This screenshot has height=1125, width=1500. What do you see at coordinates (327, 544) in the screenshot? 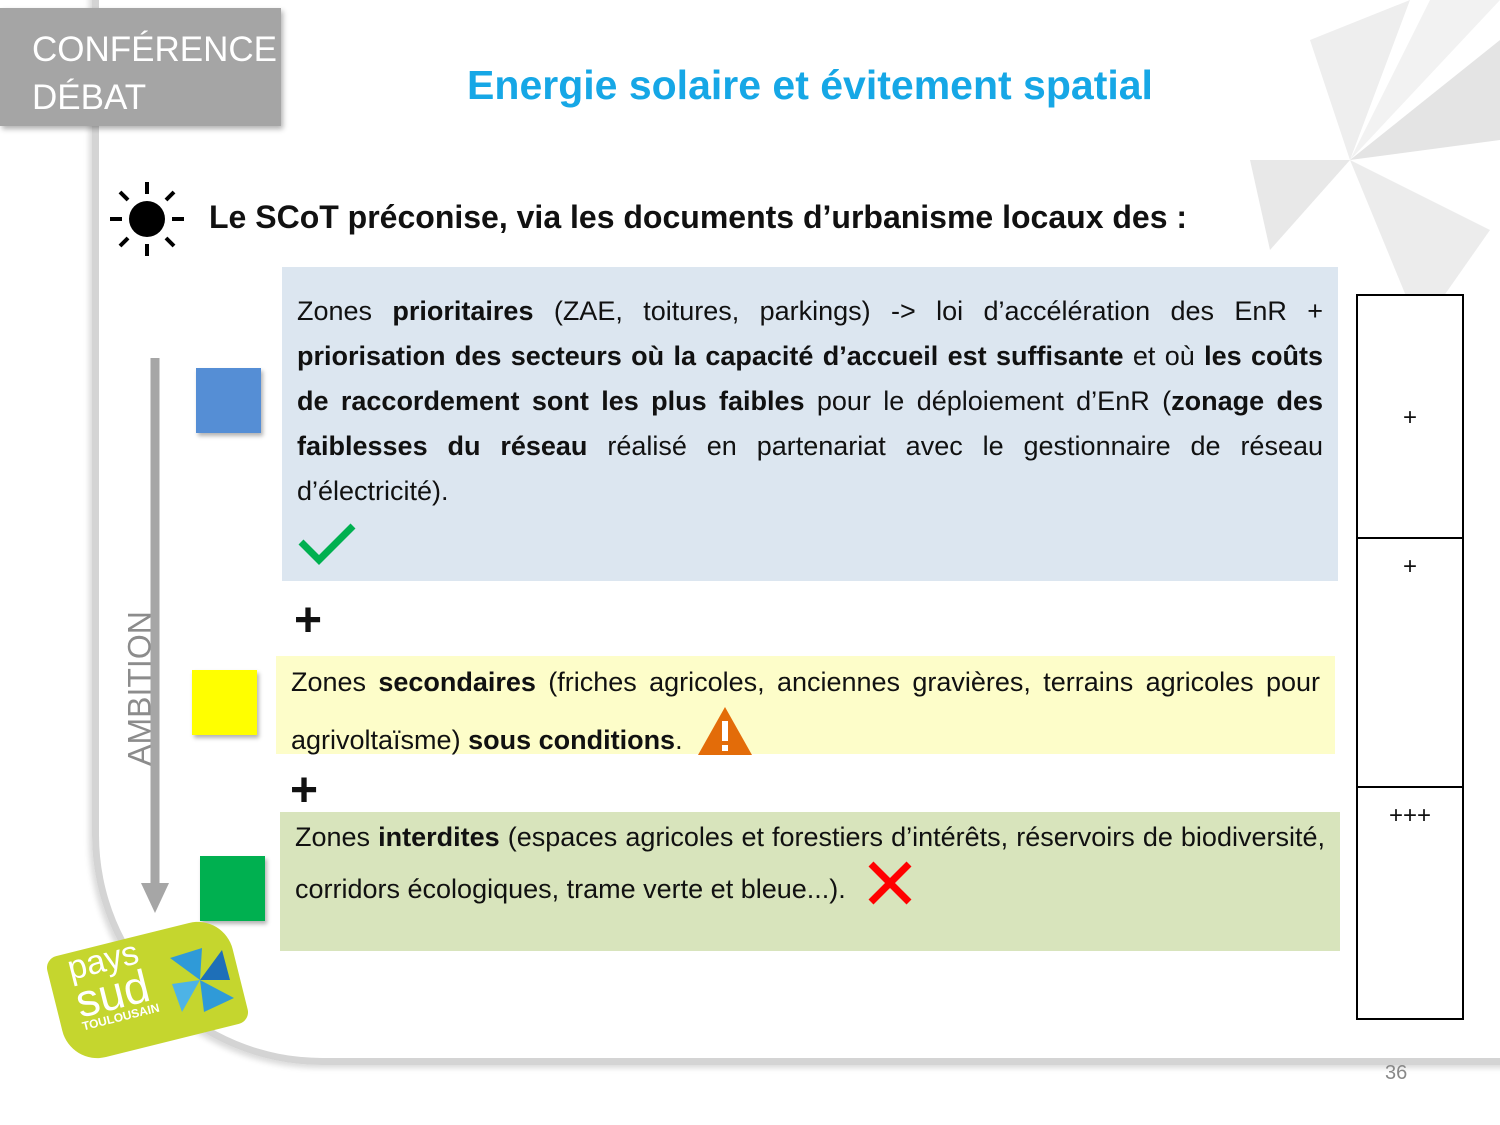
I see `check-icon` at bounding box center [327, 544].